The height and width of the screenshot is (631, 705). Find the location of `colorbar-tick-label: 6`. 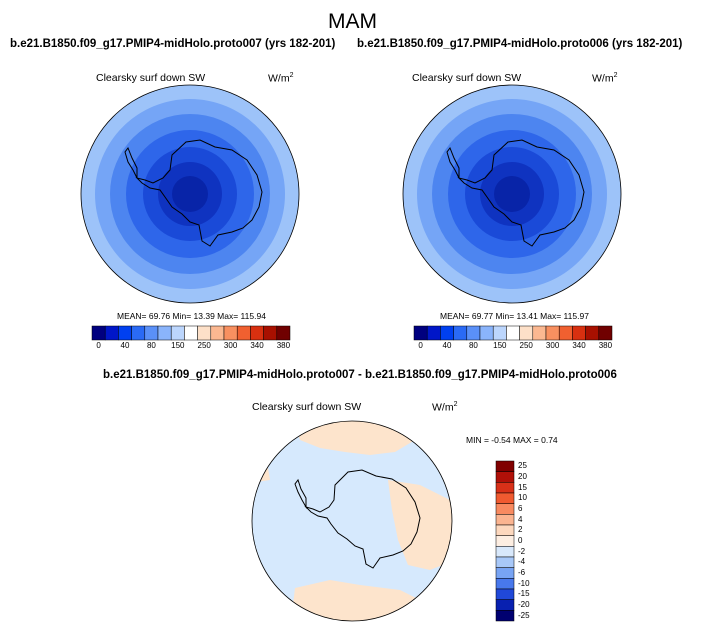

colorbar-tick-label: 6 is located at coordinates (520, 508).